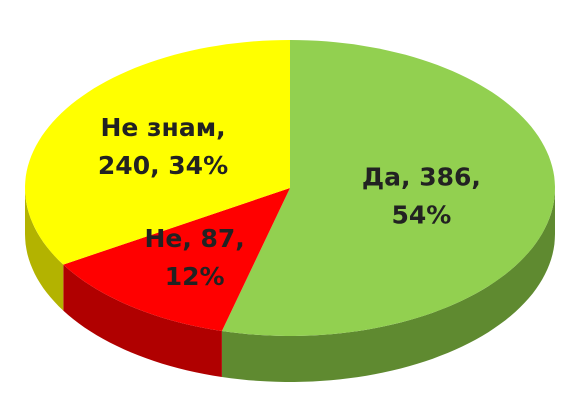 The image size is (564, 409). Describe the element at coordinates (162, 127) in the screenshot. I see `data-label: Не знам,` at that location.